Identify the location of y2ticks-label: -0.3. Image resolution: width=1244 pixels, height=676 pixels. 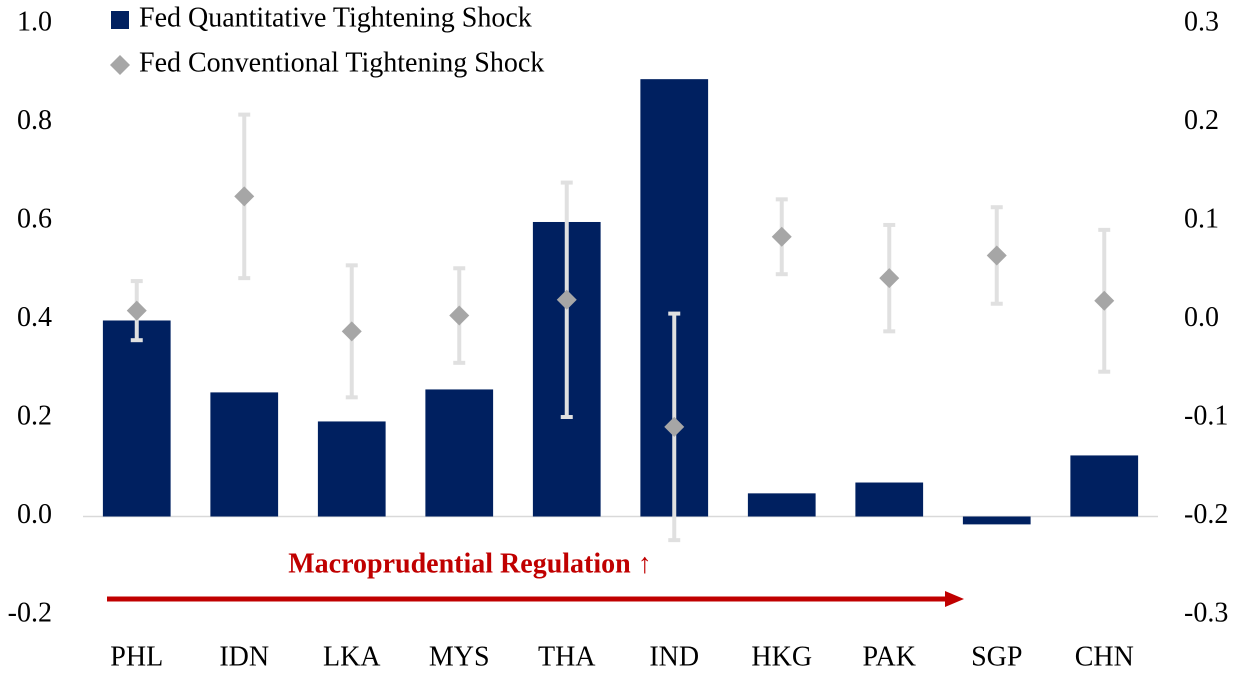
(1206, 612).